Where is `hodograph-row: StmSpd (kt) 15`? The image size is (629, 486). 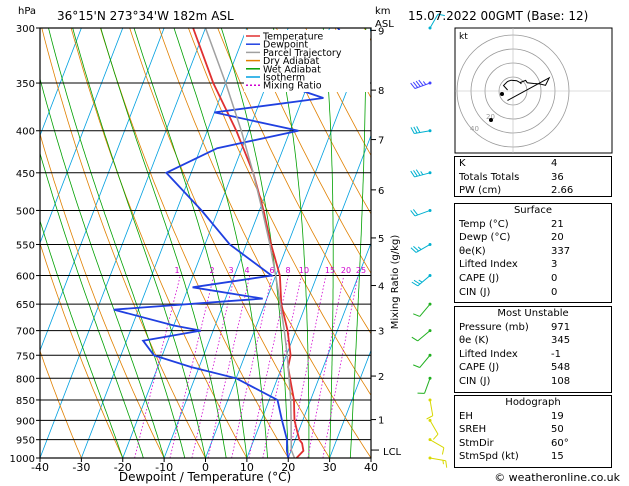 hodograph-row: StmSpd (kt) 15 is located at coordinates (511, 457).